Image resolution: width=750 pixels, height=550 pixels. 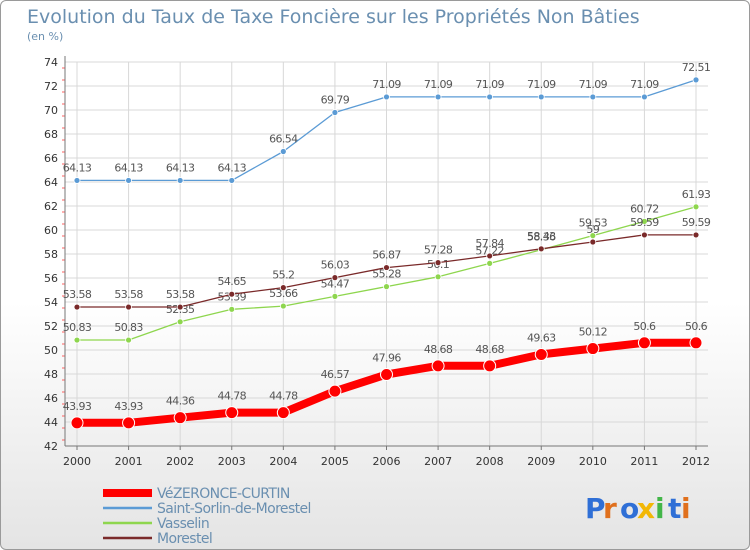 I want to click on x-tick-label: 2005, so click(x=335, y=461).